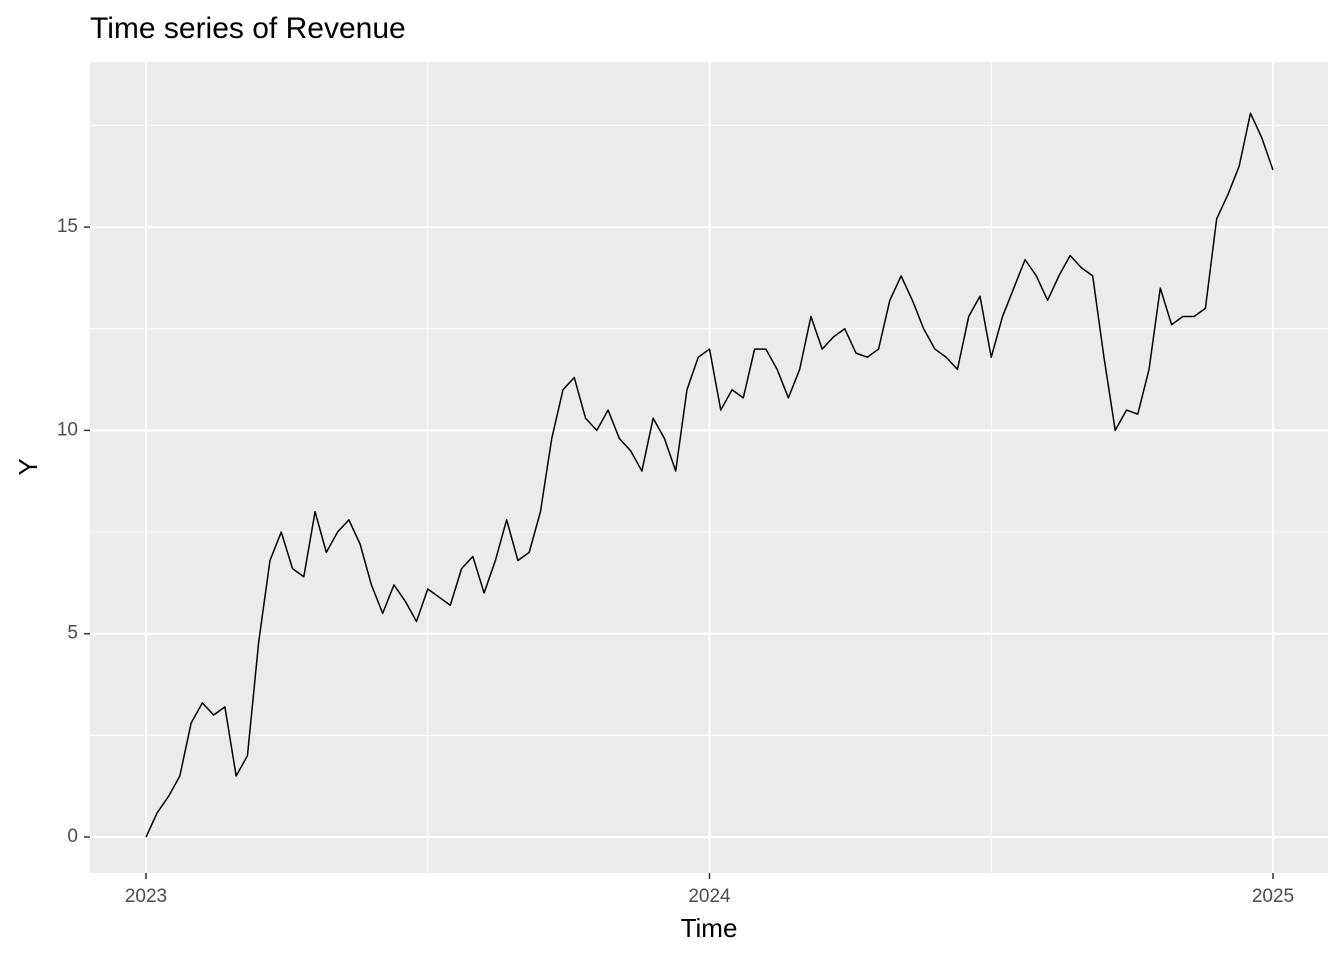 This screenshot has width=1344, height=965. I want to click on chart-title: Time series of Revenue, so click(248, 28).